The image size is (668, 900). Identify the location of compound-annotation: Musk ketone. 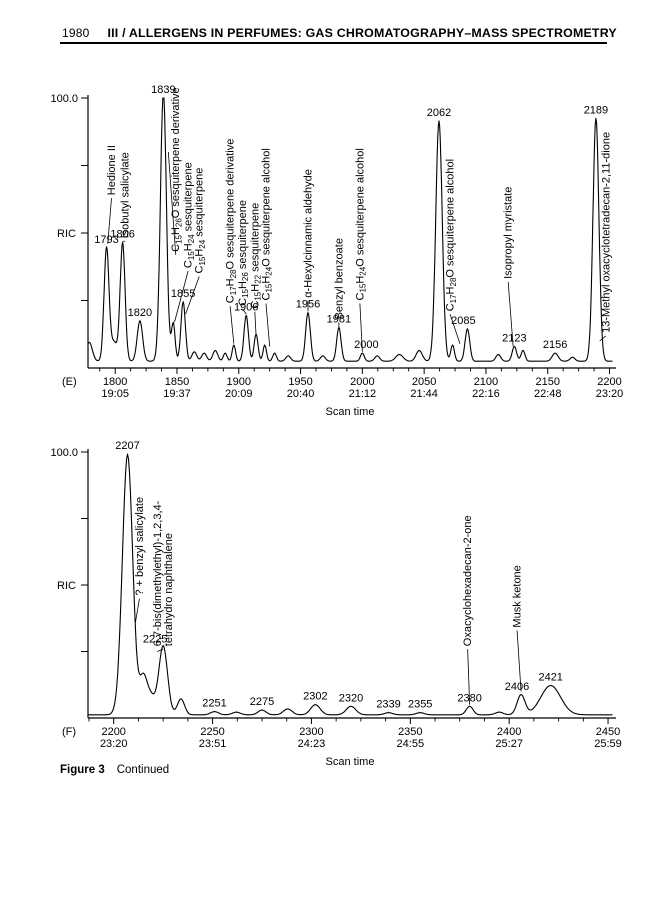
(518, 596).